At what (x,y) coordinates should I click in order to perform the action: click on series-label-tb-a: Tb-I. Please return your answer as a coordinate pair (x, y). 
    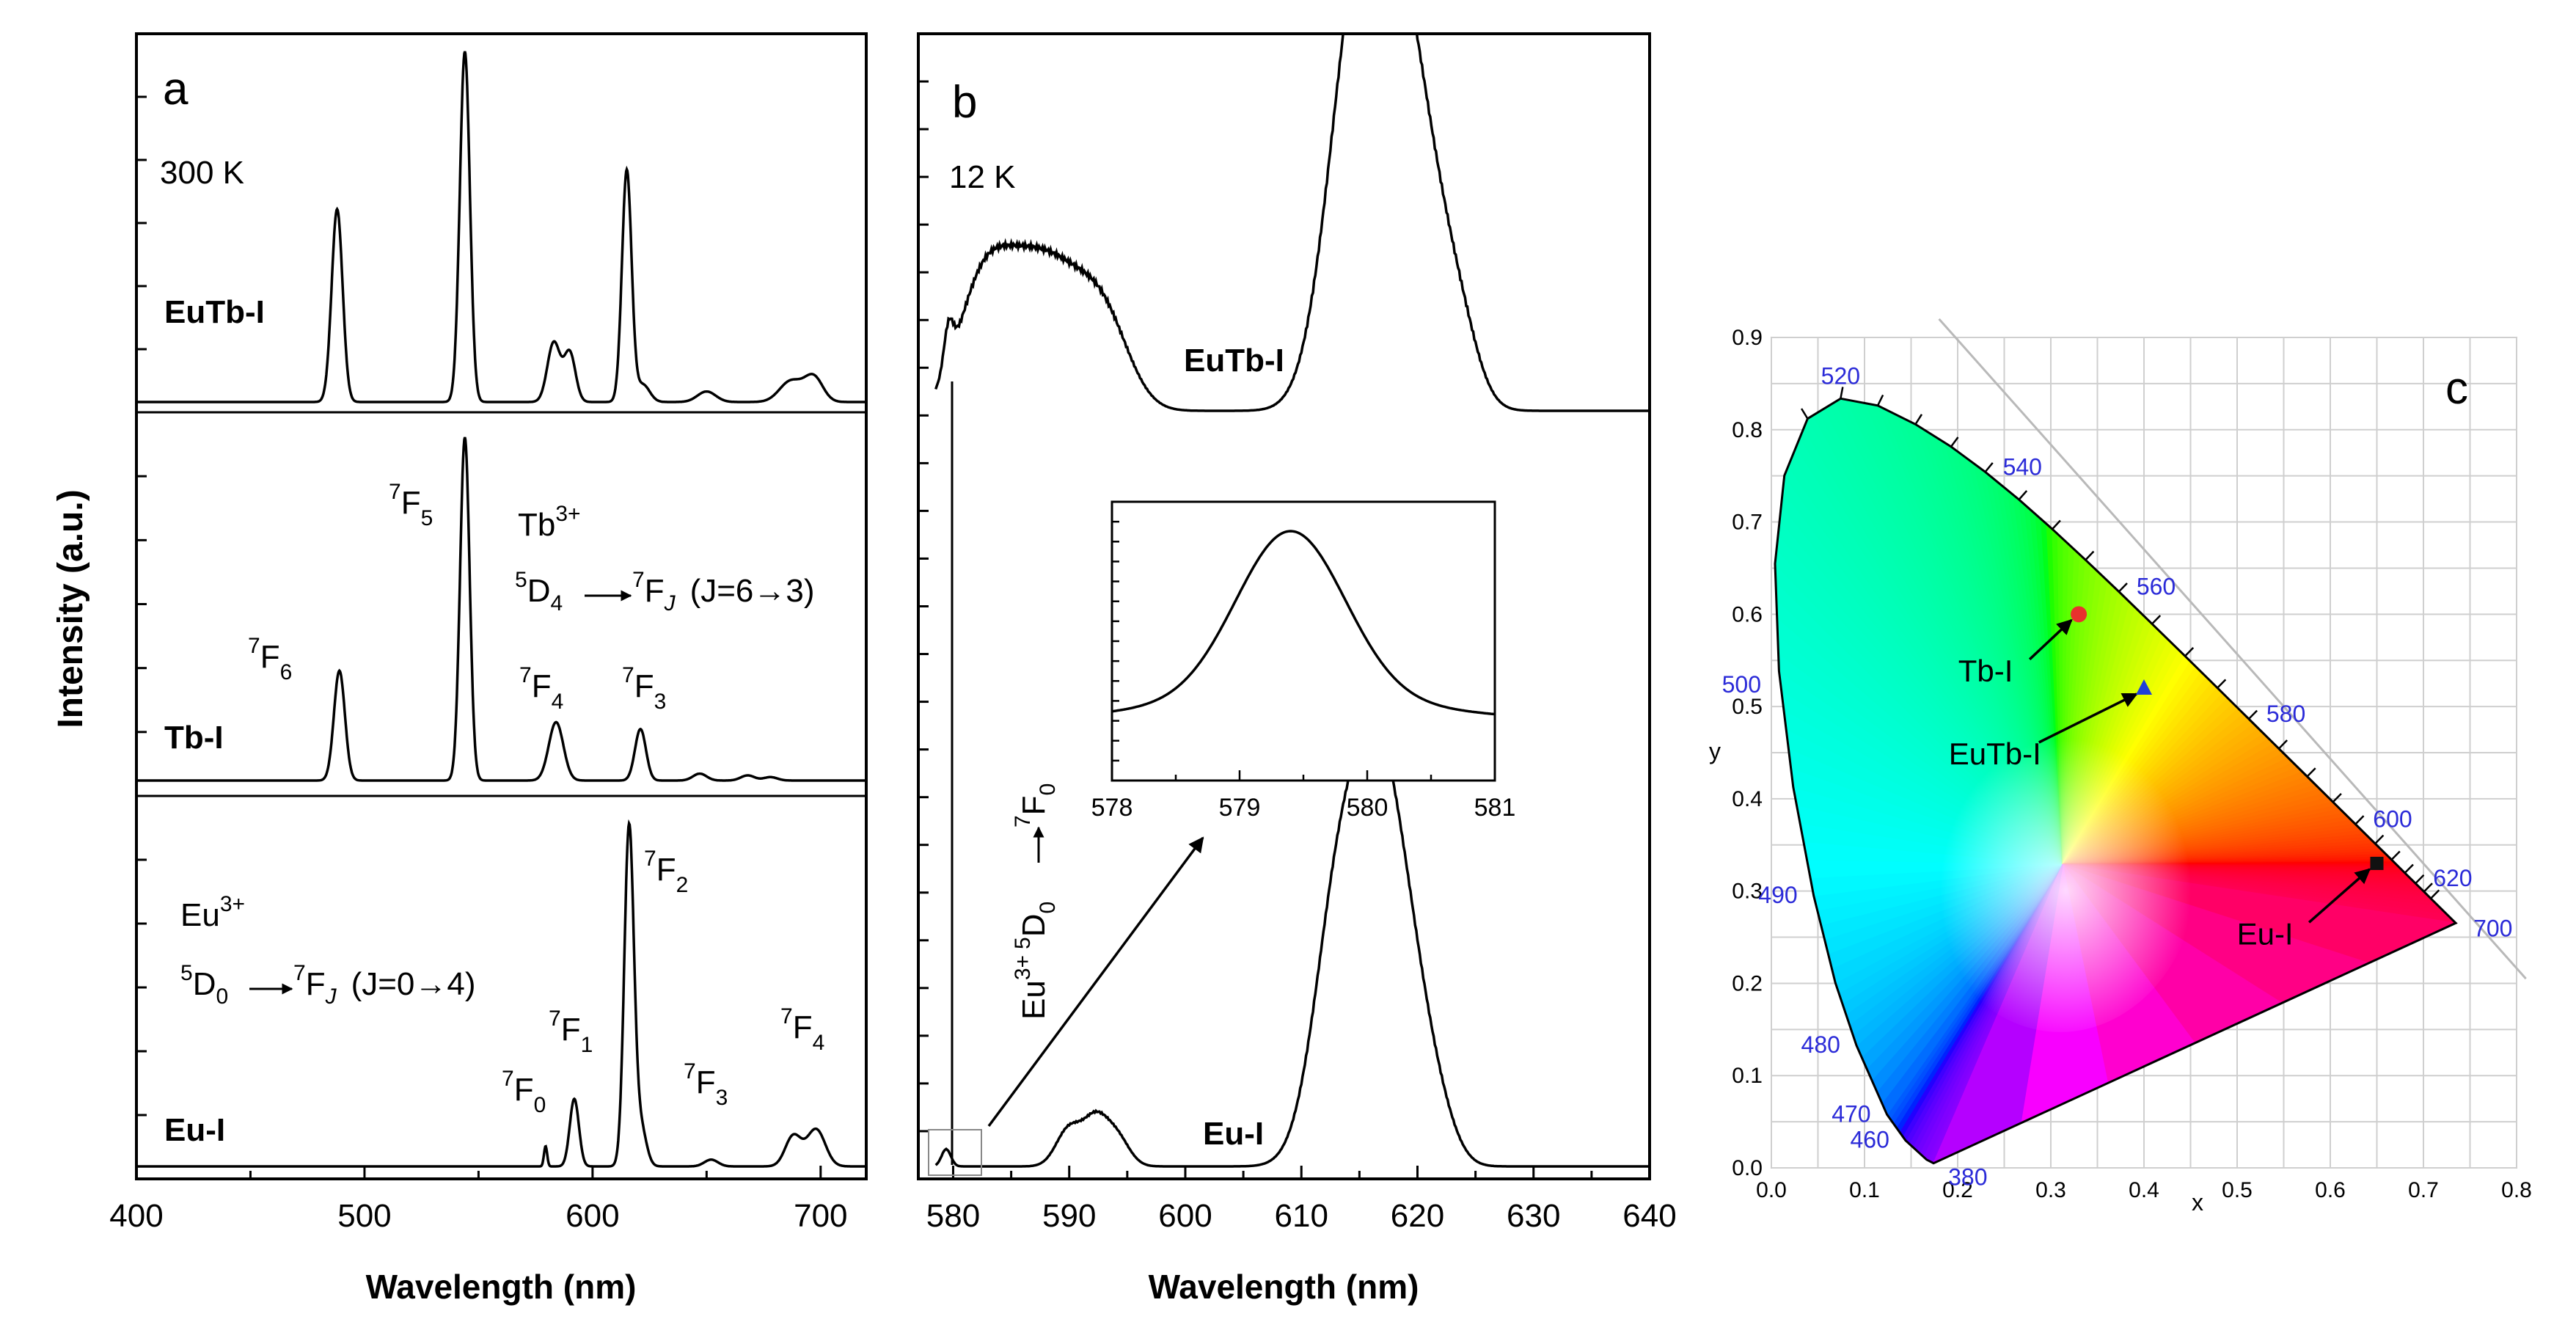
    Looking at the image, I should click on (194, 738).